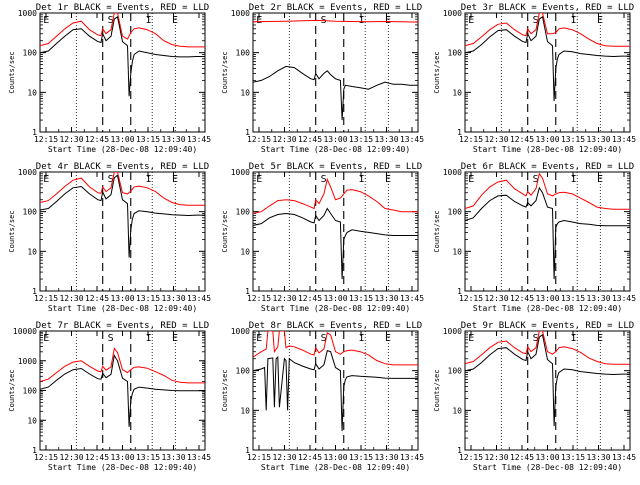  What do you see at coordinates (122, 167) in the screenshot?
I see `panel-title: Det 4r BLACK = Events, RED = LLD` at bounding box center [122, 167].